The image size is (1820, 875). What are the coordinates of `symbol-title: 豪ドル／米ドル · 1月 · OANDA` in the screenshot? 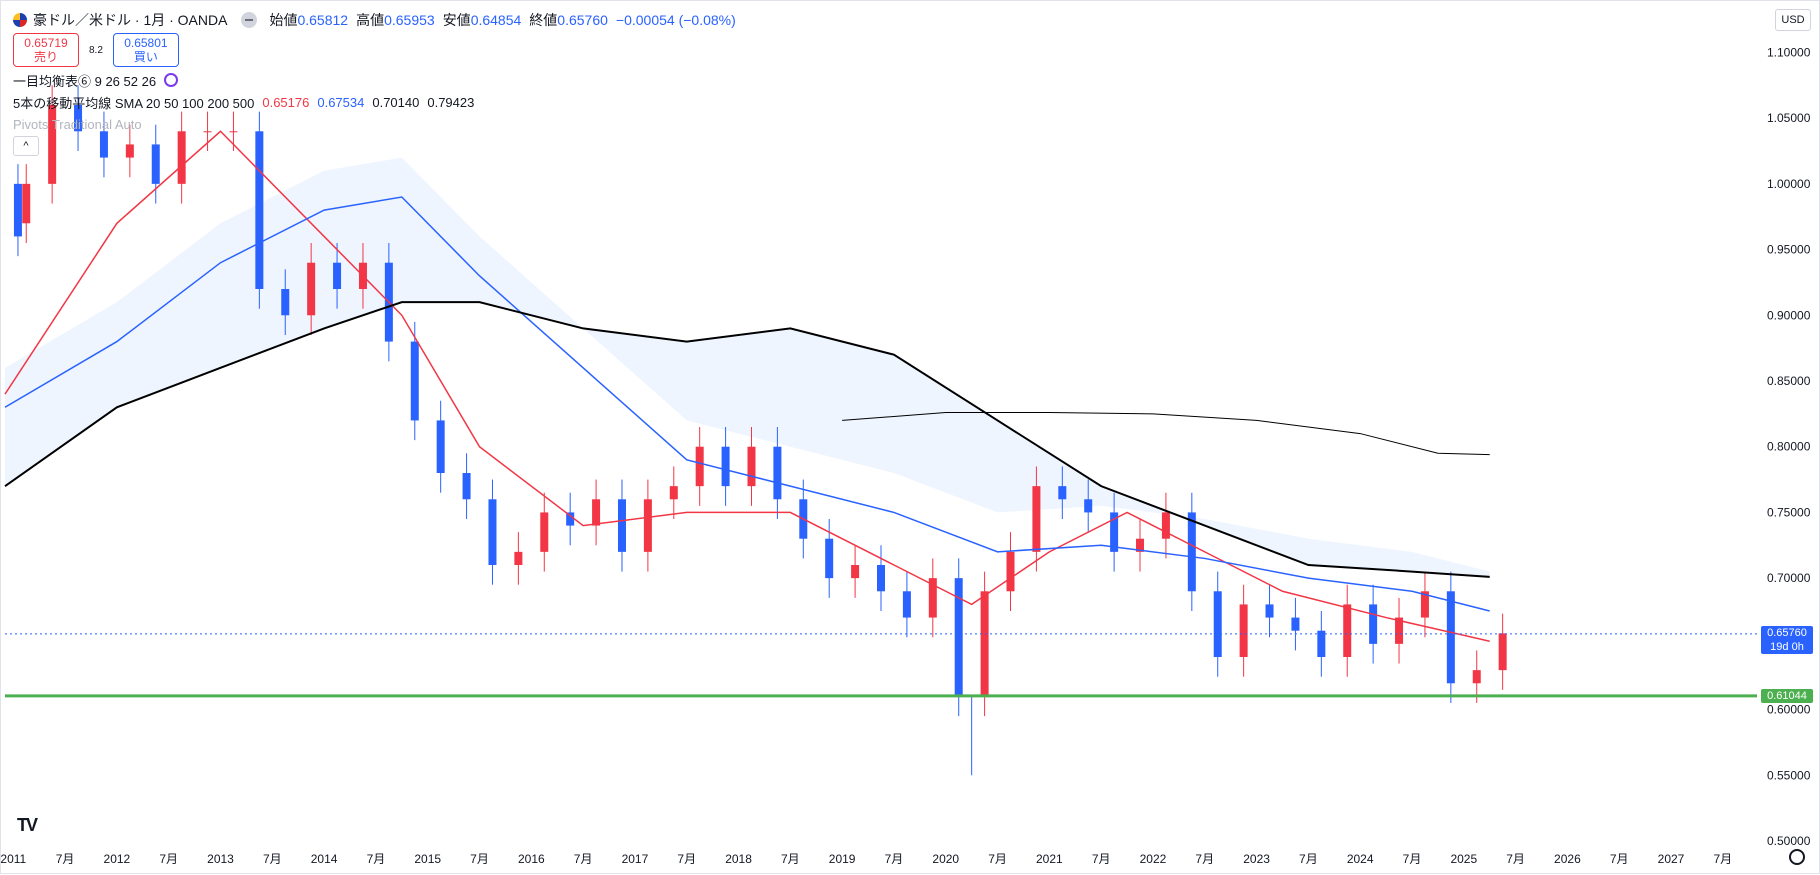 It's located at (130, 20).